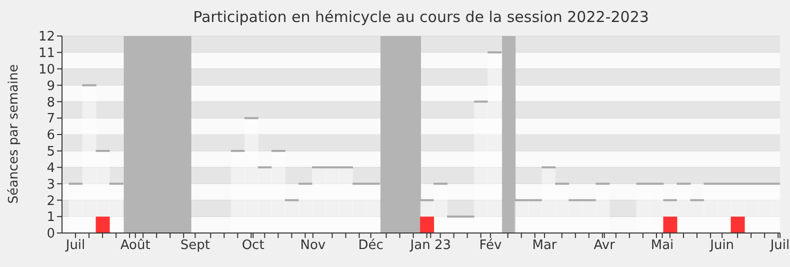  What do you see at coordinates (313, 246) in the screenshot?
I see `x-tick-label: Nov` at bounding box center [313, 246].